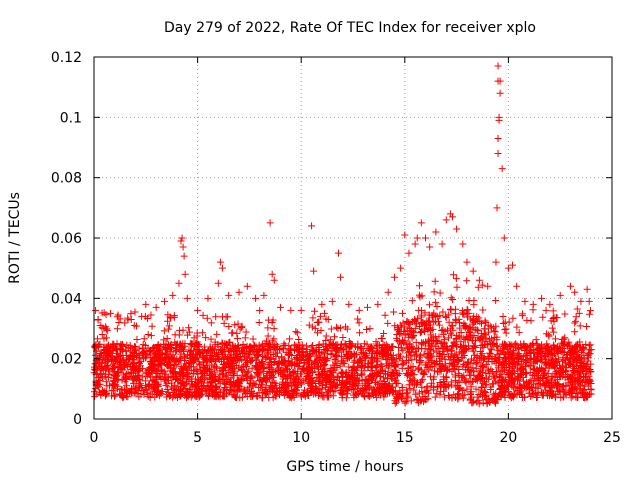 This screenshot has width=640, height=480. I want to click on x-tick-label: 0, so click(94, 438).